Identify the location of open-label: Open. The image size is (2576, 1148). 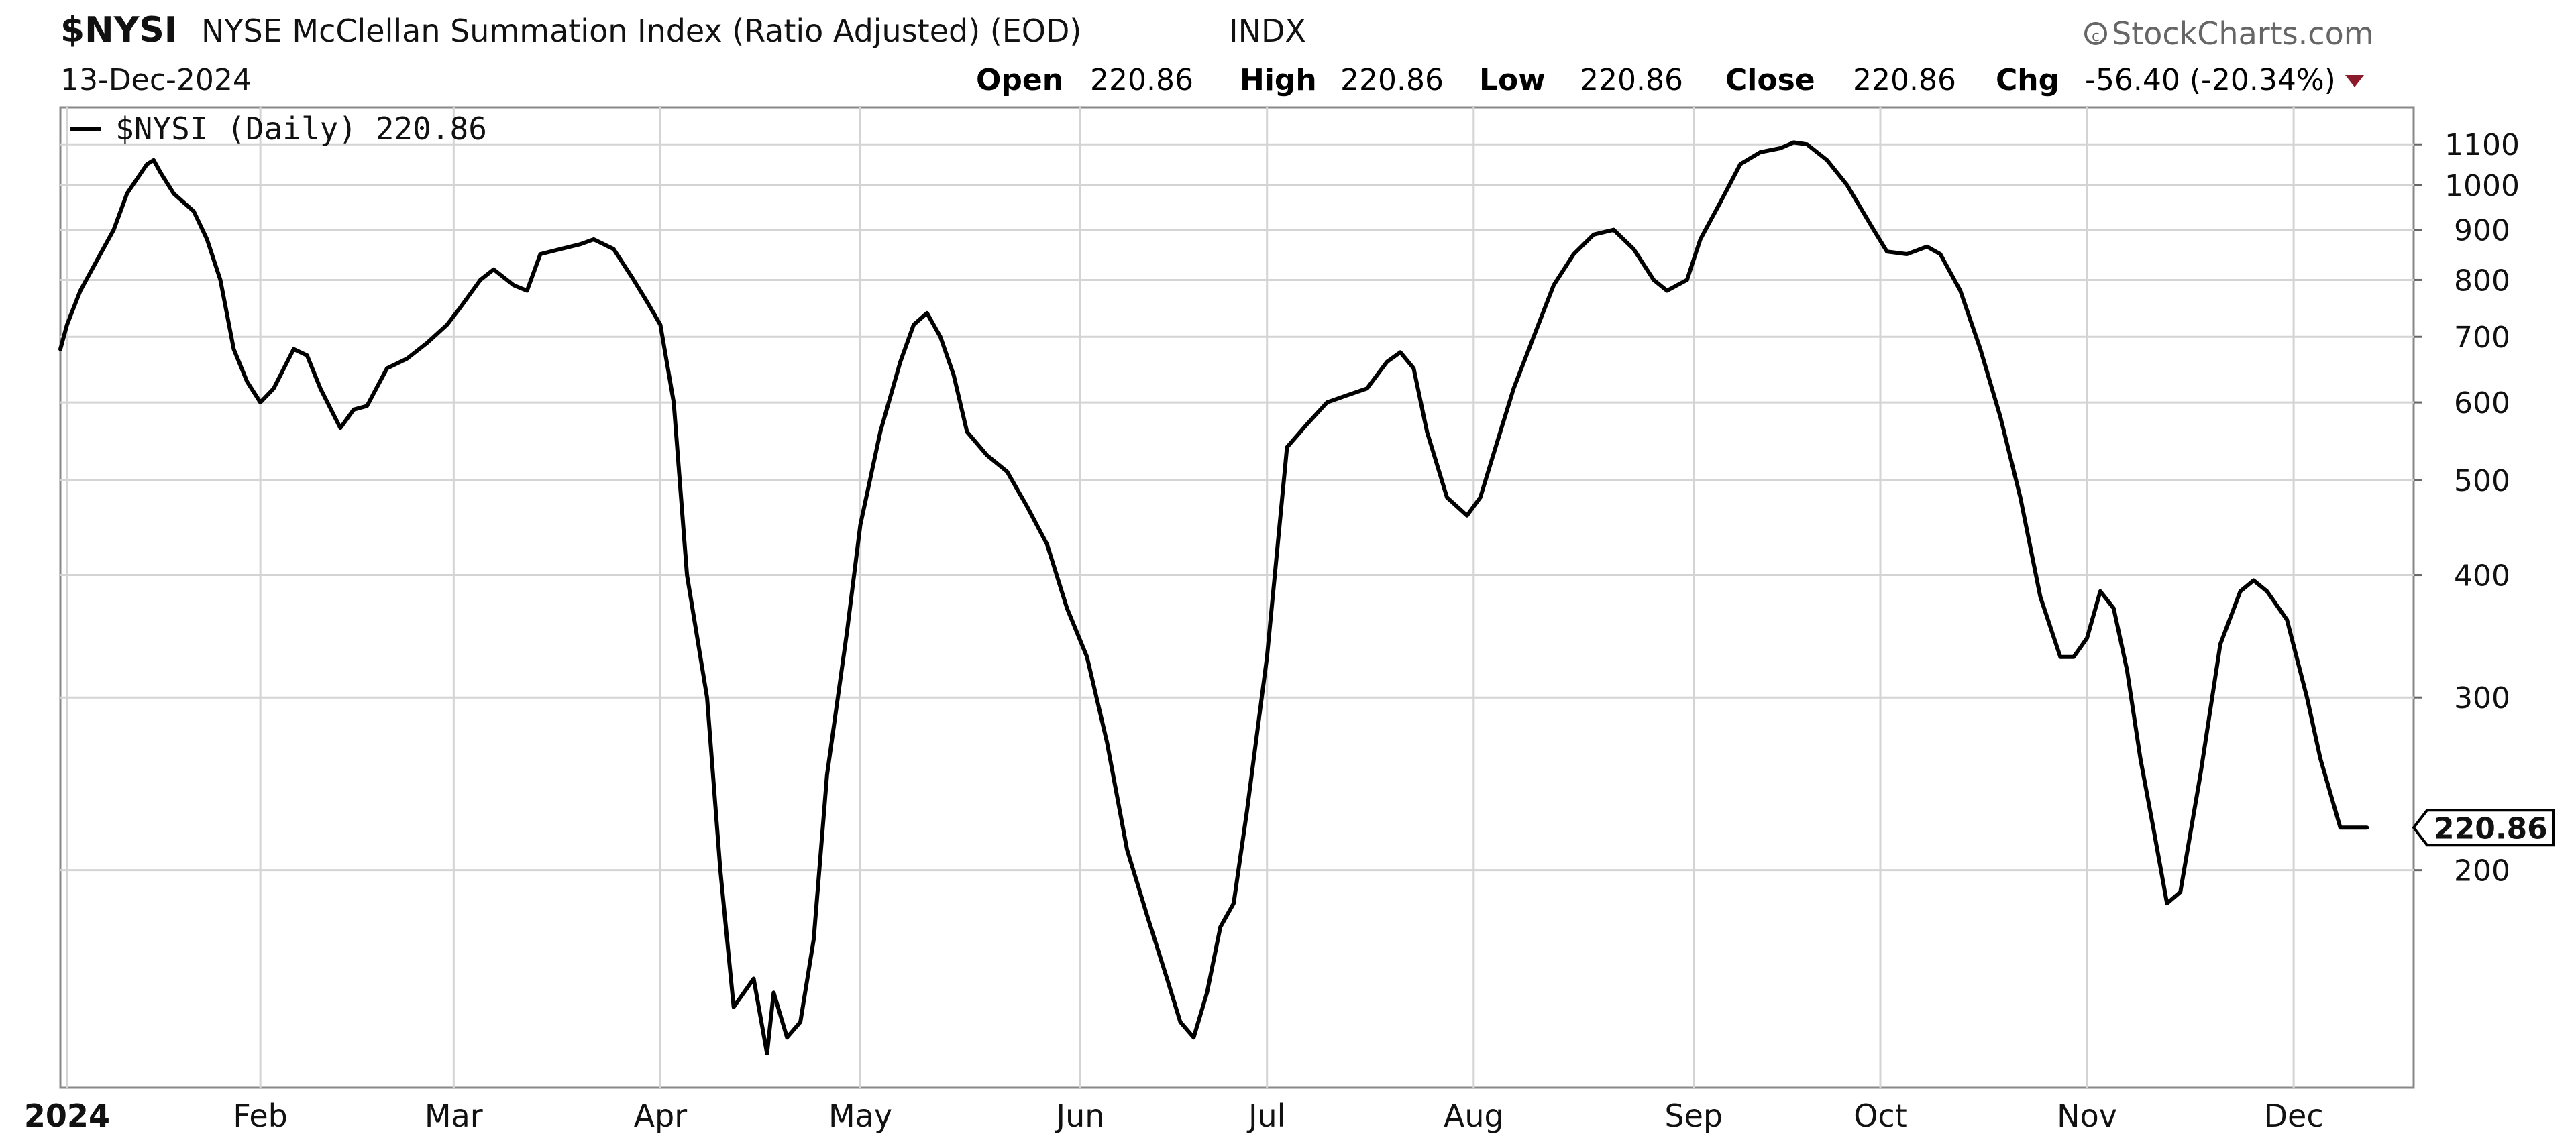
(1019, 80).